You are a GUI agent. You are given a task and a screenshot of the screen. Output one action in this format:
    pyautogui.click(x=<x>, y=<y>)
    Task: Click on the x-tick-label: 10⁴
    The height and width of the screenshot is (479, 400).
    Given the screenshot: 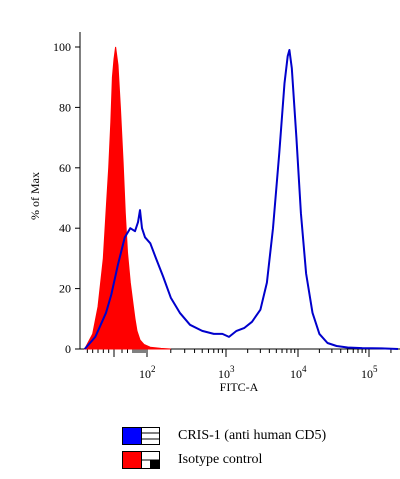 What is the action you would take?
    pyautogui.click(x=298, y=372)
    